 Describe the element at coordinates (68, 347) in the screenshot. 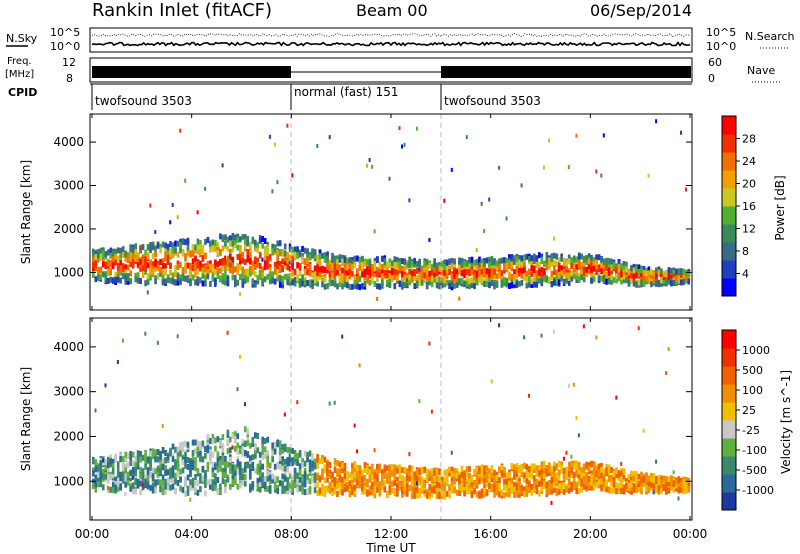

I see `y-tick-label: 4000` at that location.